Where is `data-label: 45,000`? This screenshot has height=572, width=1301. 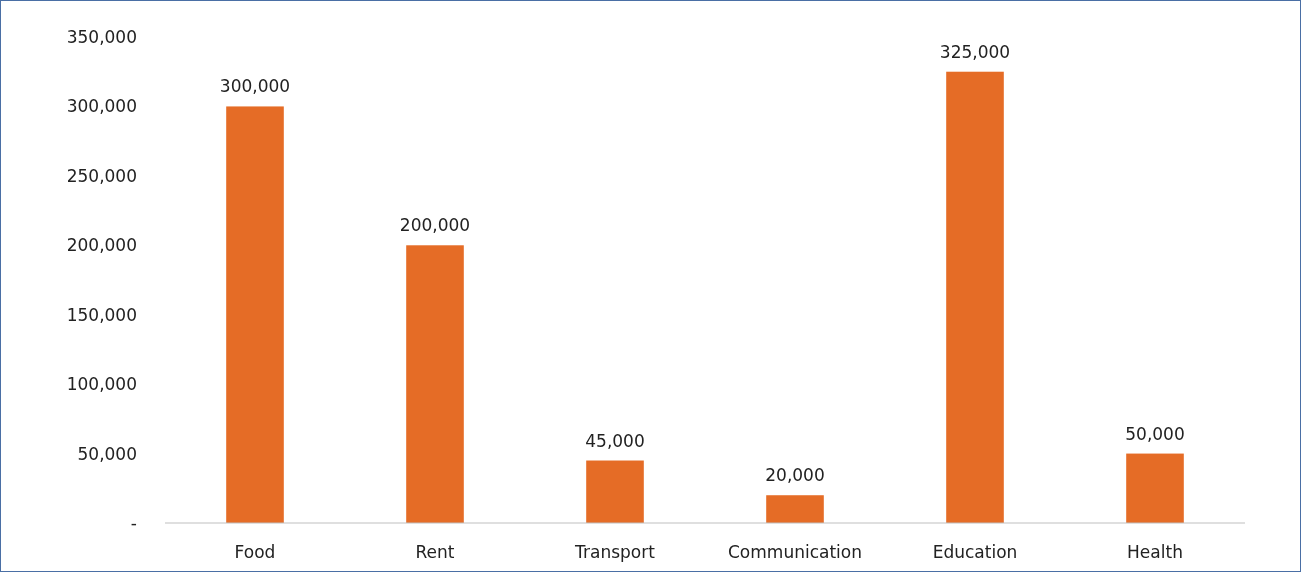 data-label: 45,000 is located at coordinates (615, 440).